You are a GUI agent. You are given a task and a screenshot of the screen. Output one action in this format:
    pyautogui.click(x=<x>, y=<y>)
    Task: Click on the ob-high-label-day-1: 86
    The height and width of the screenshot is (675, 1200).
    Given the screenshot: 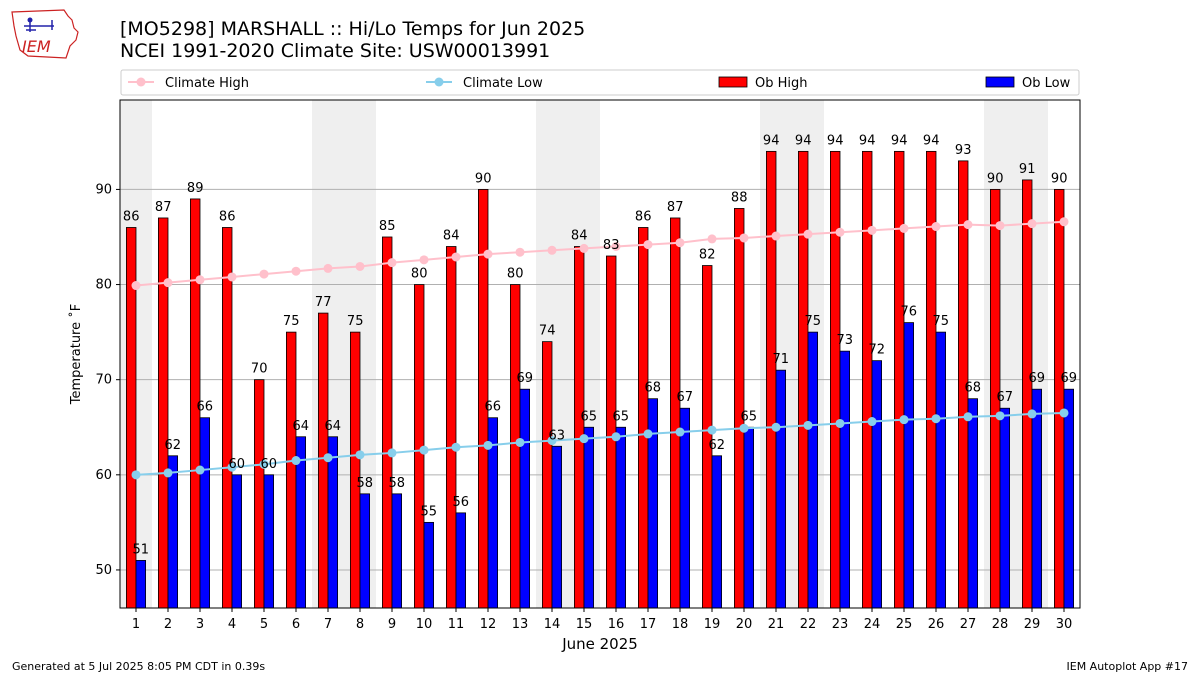 What is the action you would take?
    pyautogui.click(x=131, y=216)
    